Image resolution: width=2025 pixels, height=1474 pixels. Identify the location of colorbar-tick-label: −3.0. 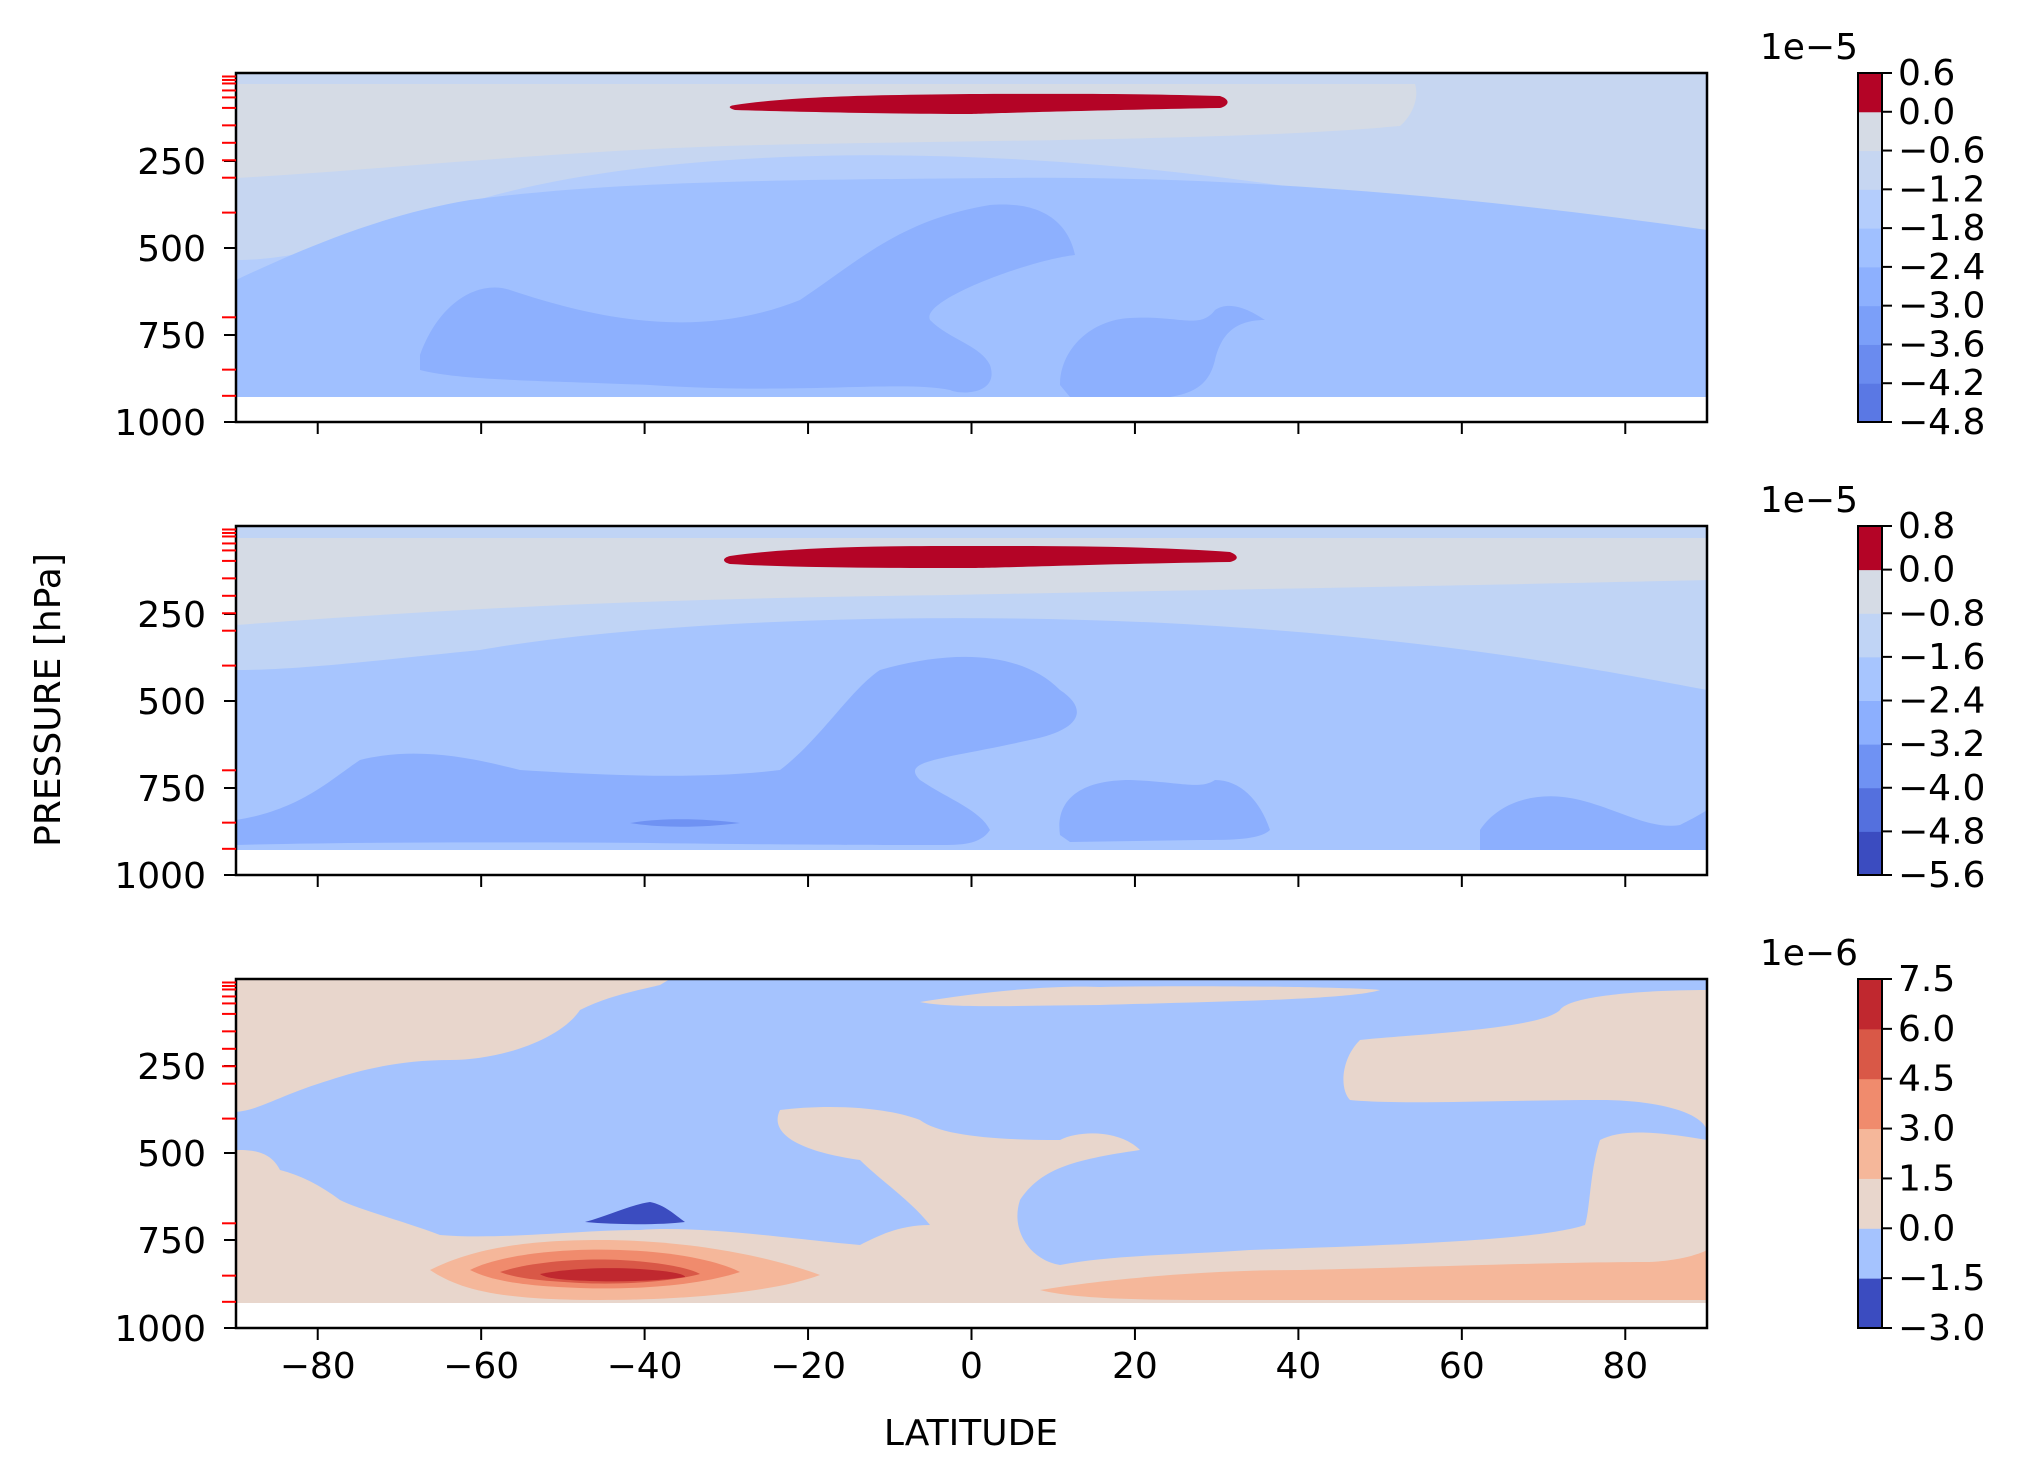
(1941, 1328).